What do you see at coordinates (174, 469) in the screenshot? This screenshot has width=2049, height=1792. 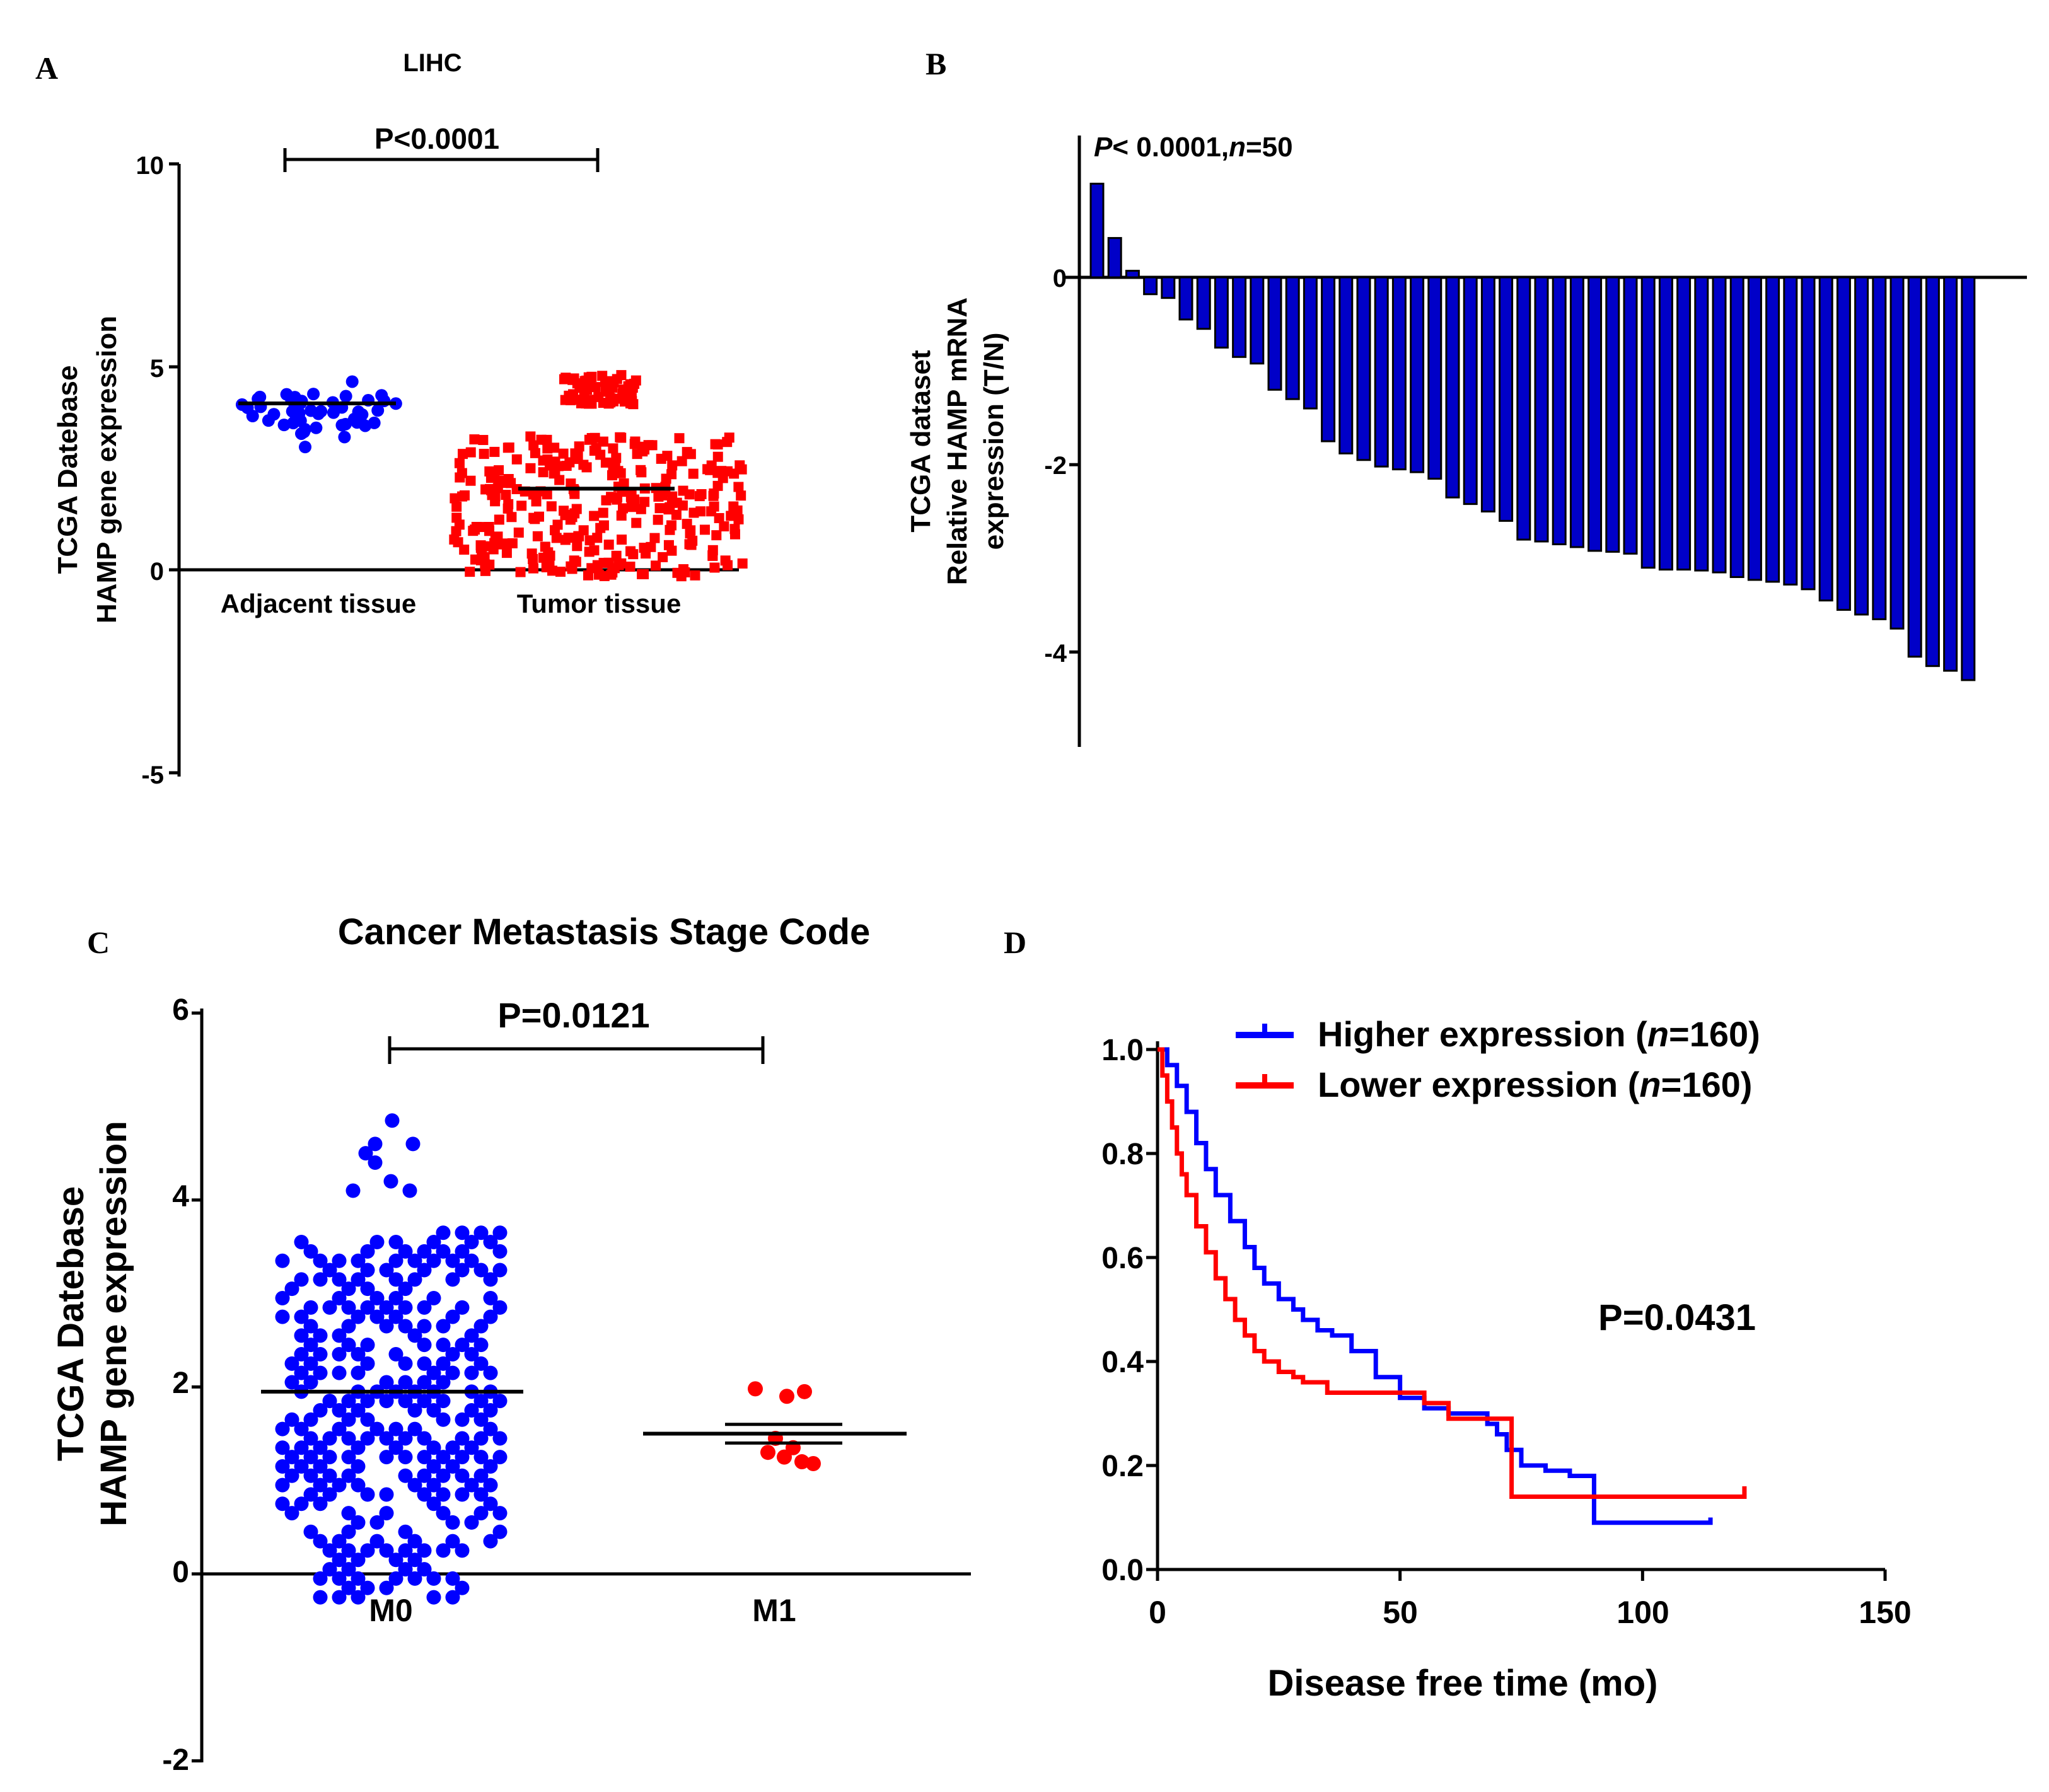 I see `panel-a-y-tick-marks` at bounding box center [174, 469].